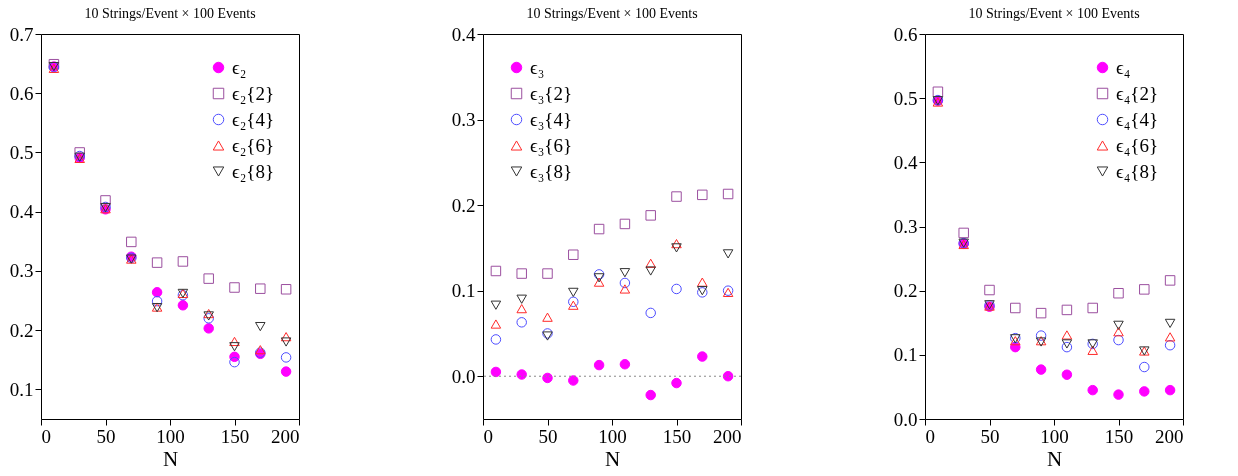 This screenshot has height=476, width=1238. Describe the element at coordinates (1137, 145) in the screenshot. I see `legend-label: ϵ₄{6}` at that location.